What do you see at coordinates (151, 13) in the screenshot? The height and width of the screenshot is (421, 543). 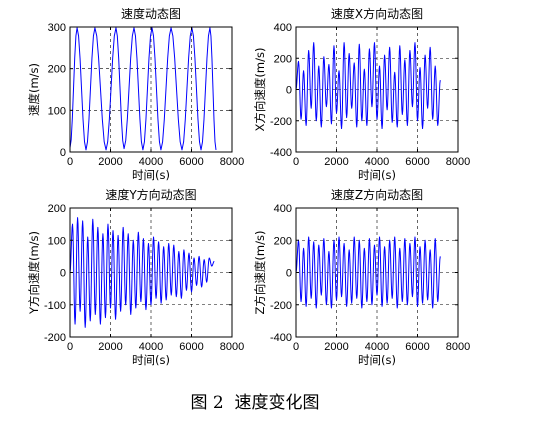 I see `chart-title: 速度动态图` at bounding box center [151, 13].